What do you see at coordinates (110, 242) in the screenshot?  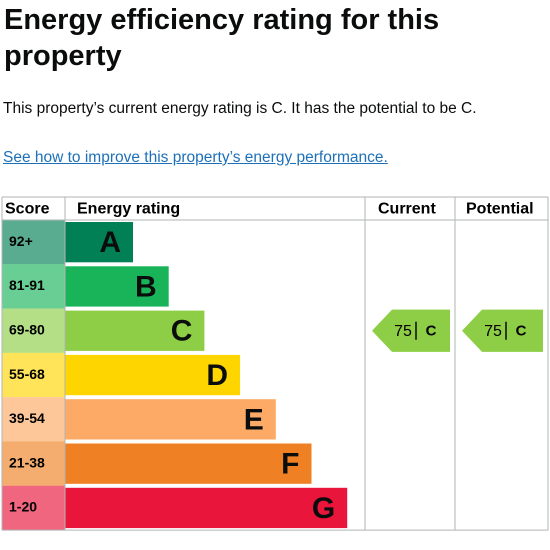 I see `rating-letter: A` at bounding box center [110, 242].